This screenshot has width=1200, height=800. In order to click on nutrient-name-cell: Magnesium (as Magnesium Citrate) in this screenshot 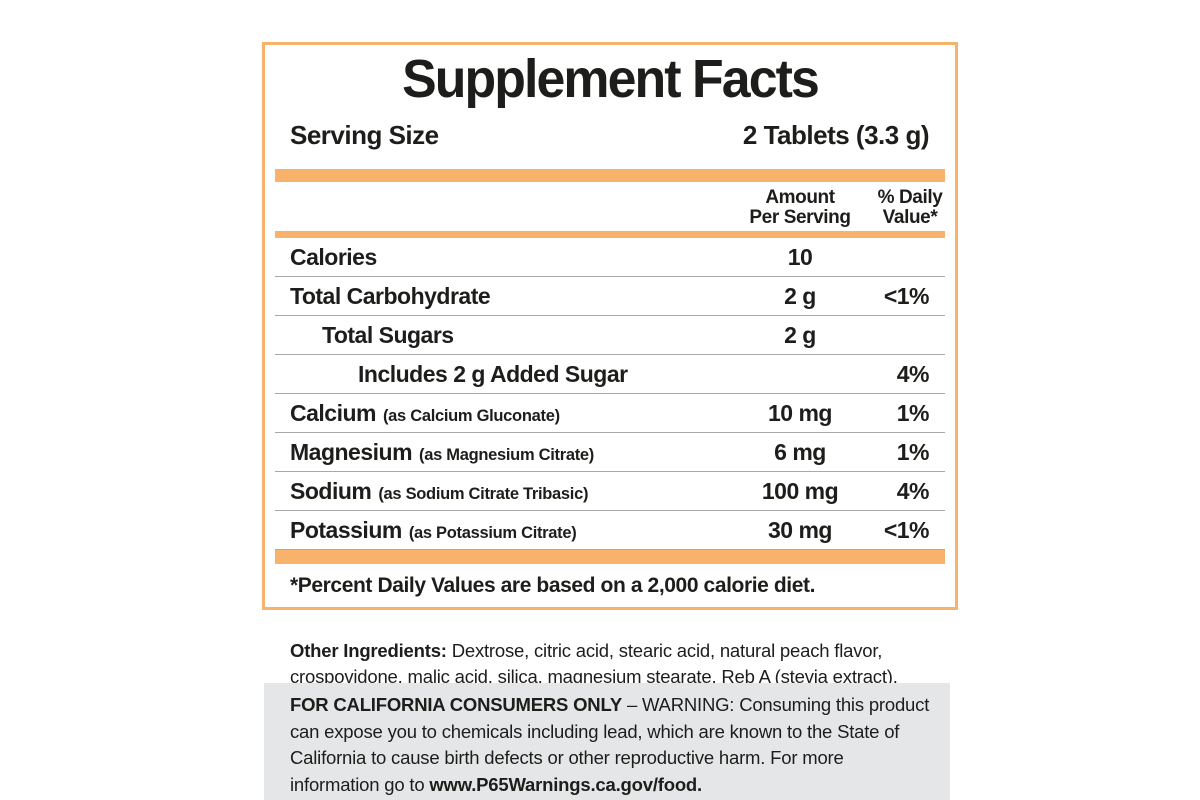, I will do `click(500, 452)`.